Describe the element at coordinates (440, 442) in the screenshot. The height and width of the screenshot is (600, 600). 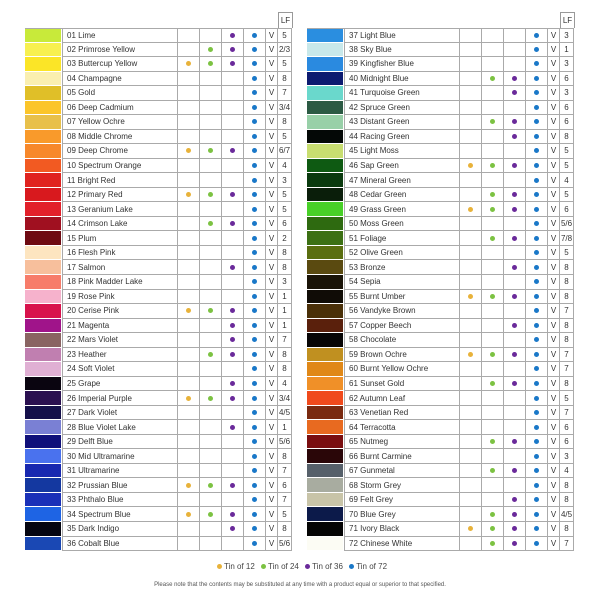
I see `table-row: 65 Nutmeg V 6` at that location.